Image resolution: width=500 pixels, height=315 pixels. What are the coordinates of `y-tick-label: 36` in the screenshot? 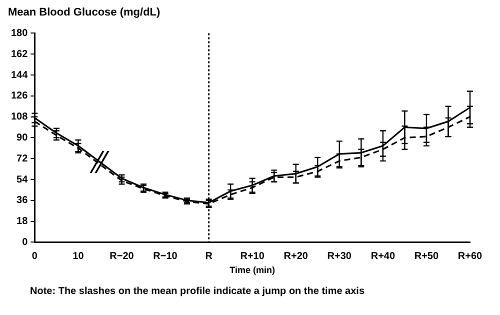 It's located at (22, 200).